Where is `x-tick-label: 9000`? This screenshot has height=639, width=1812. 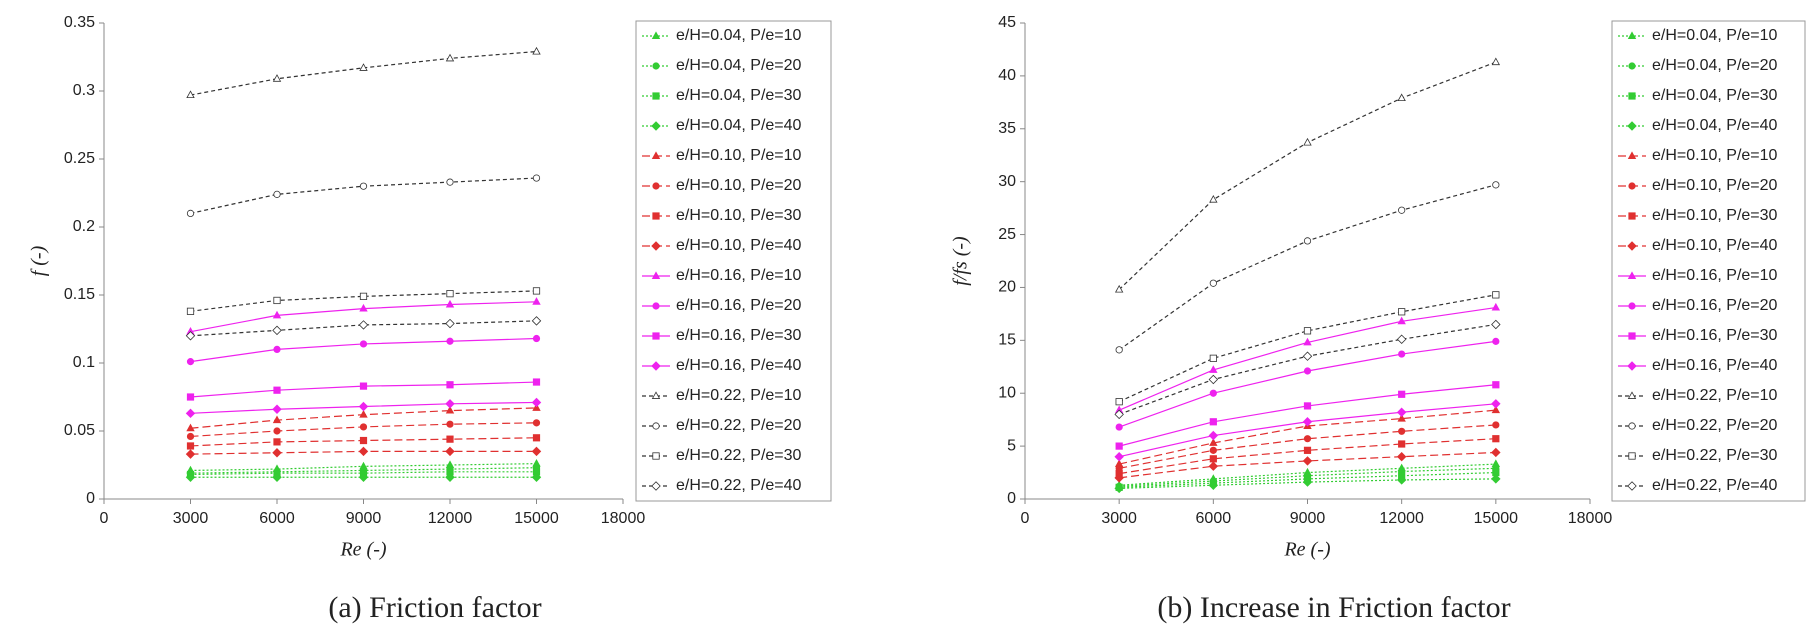
x-tick-label: 9000 is located at coordinates (364, 518).